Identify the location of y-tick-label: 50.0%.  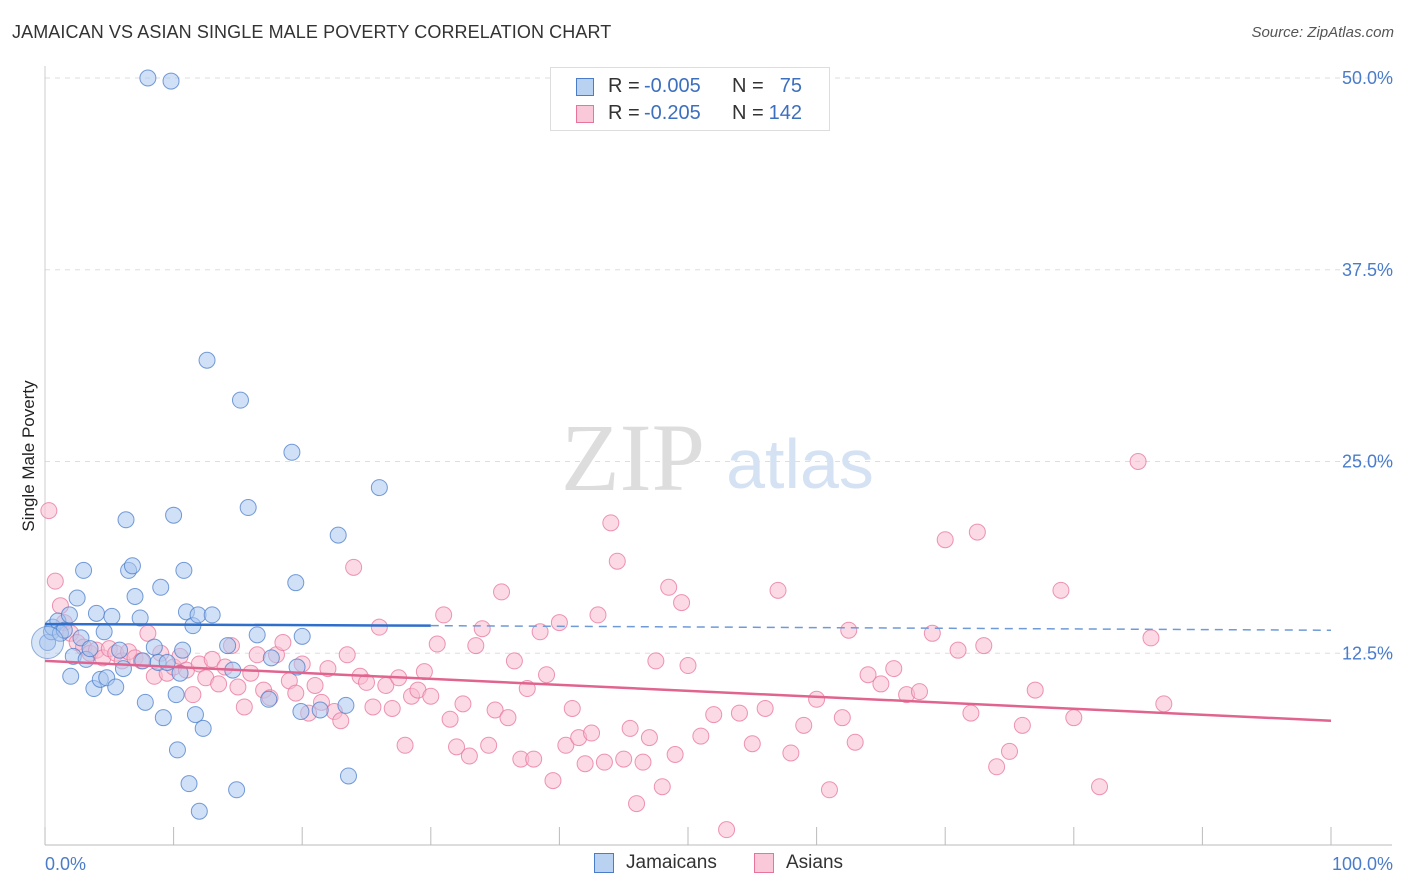
(1367, 78).